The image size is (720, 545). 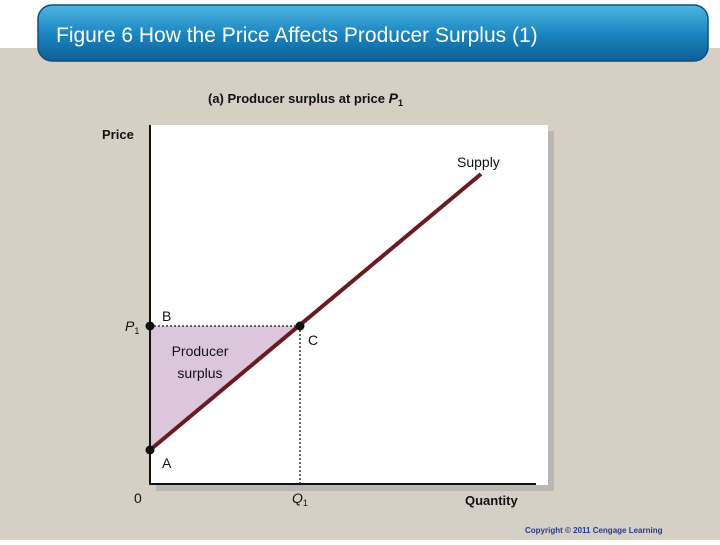 I want to click on subtitle: (a) Producer surplus at price P1, so click(x=305, y=99).